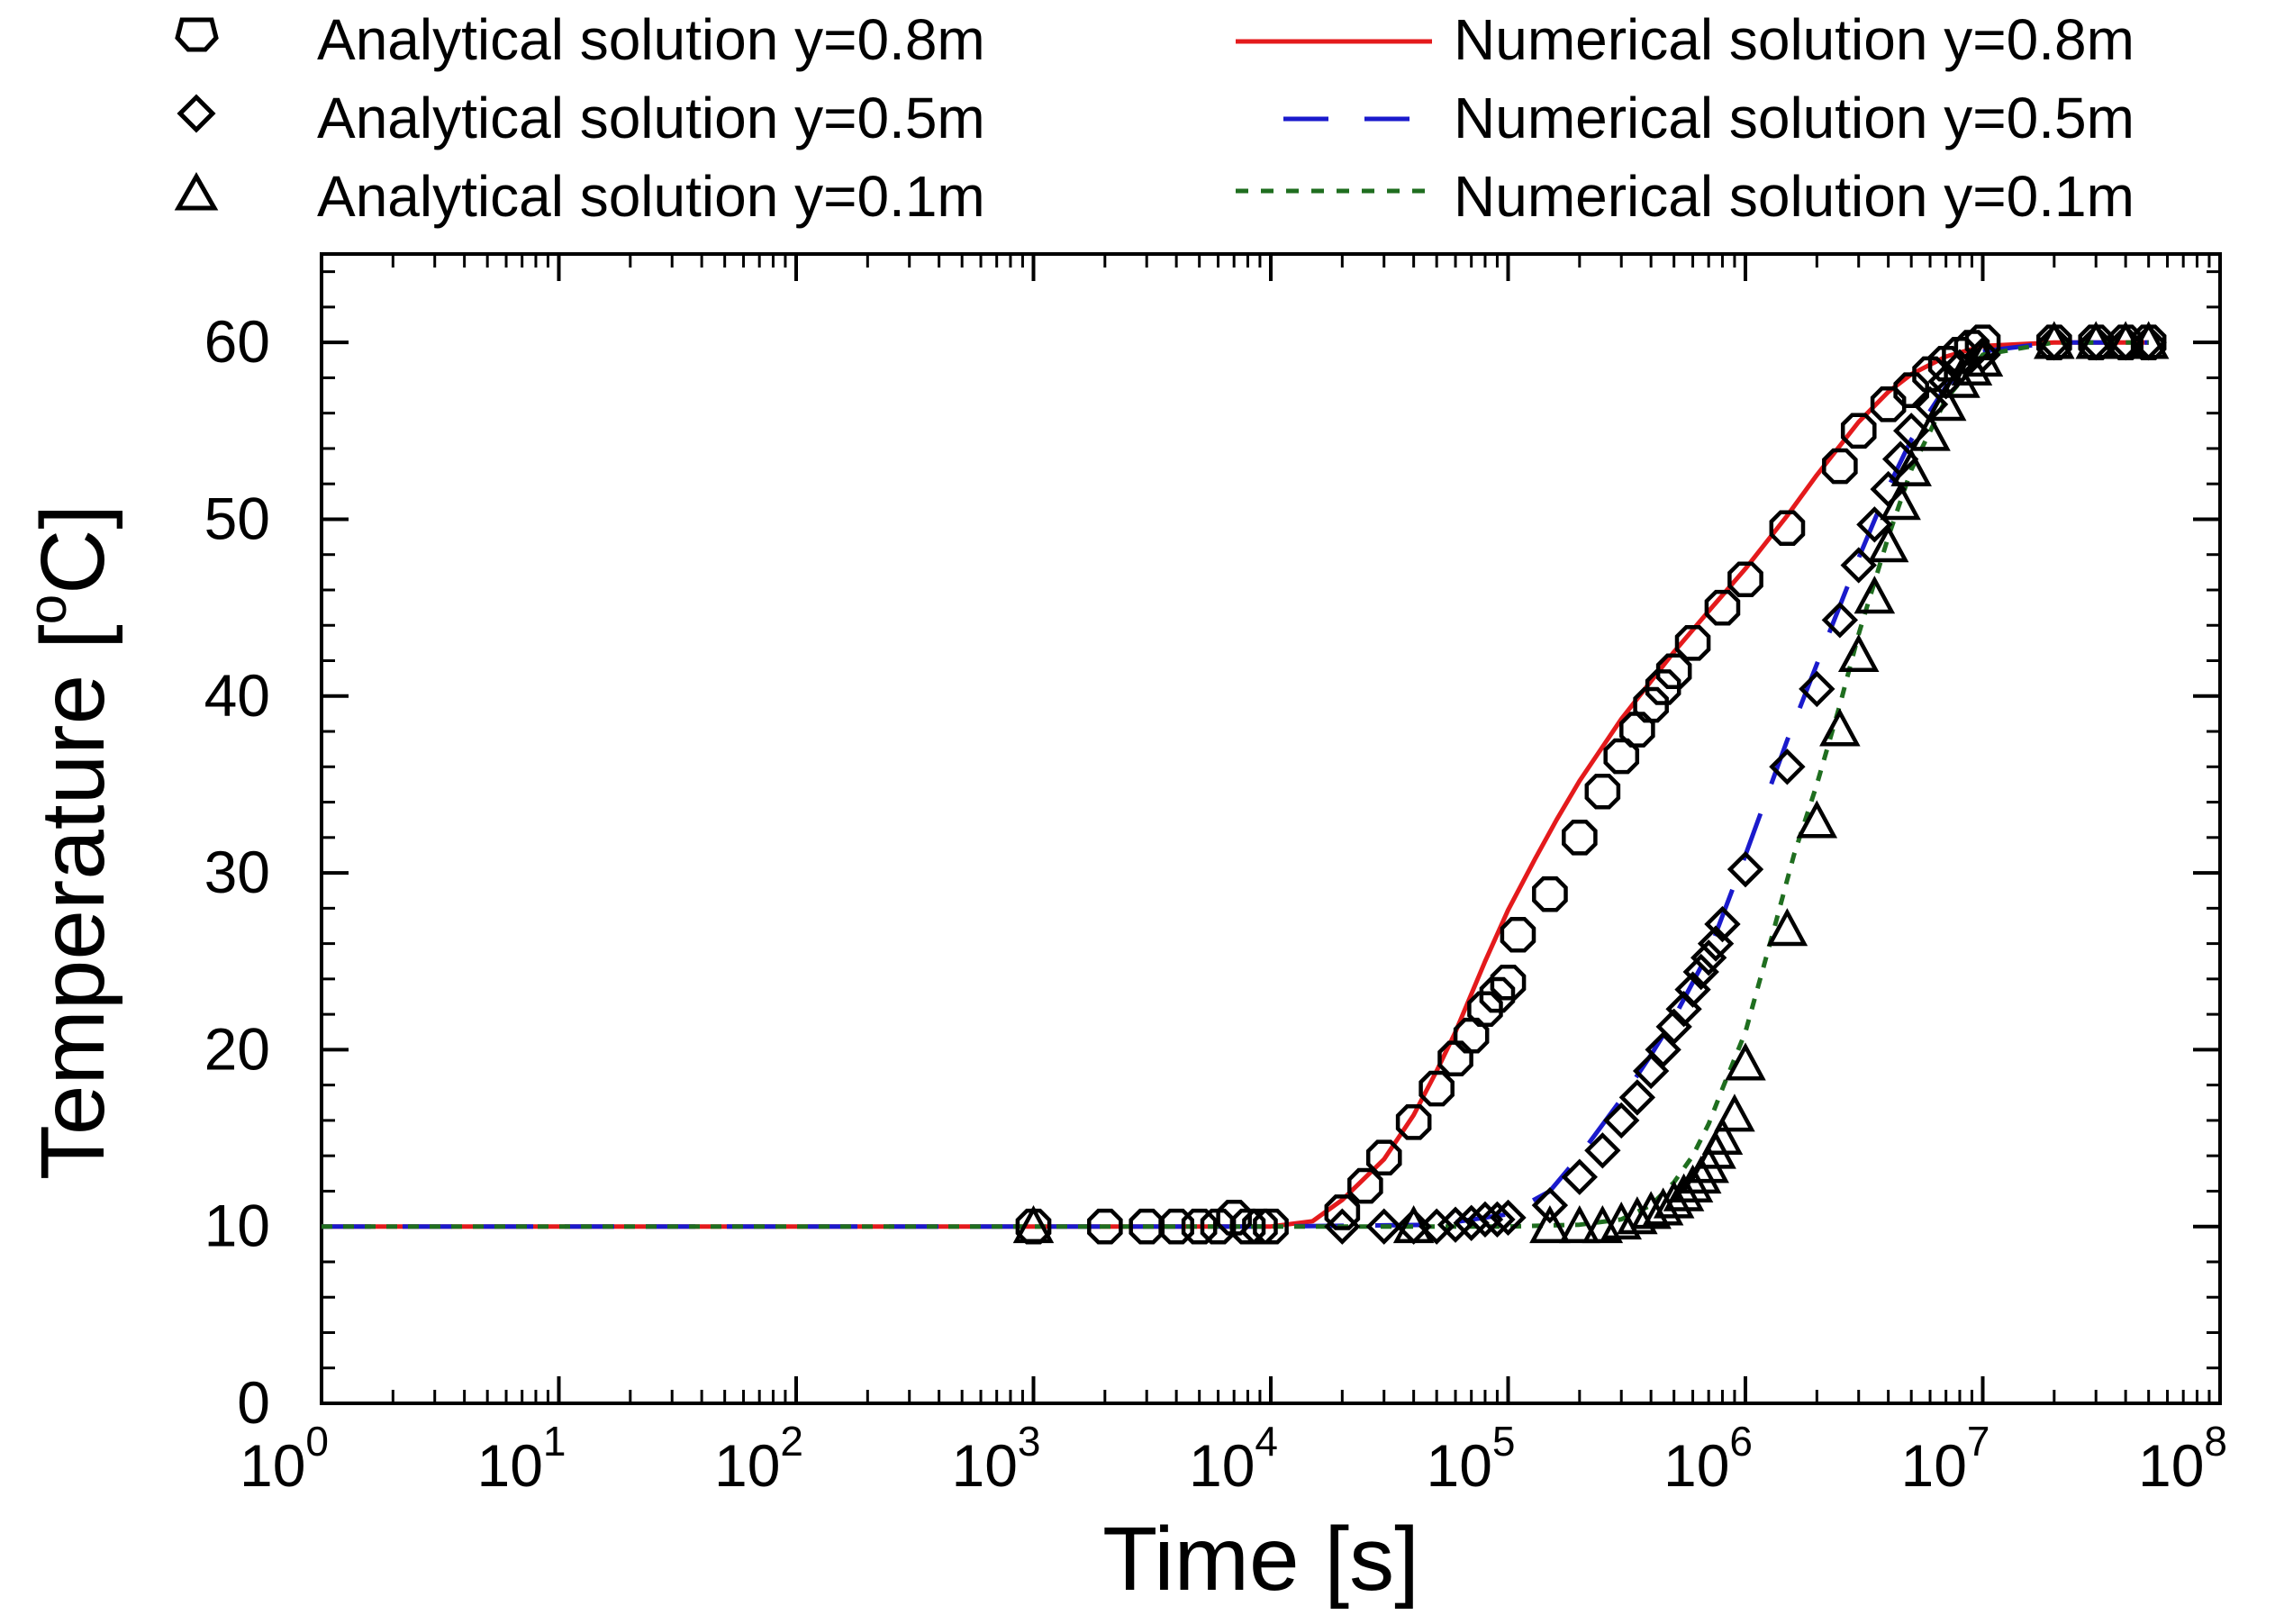 This screenshot has height=1624, width=2275. Describe the element at coordinates (651, 39) in the screenshot. I see `legend-label-analytical-08: Analytical solution y=0.8m` at that location.